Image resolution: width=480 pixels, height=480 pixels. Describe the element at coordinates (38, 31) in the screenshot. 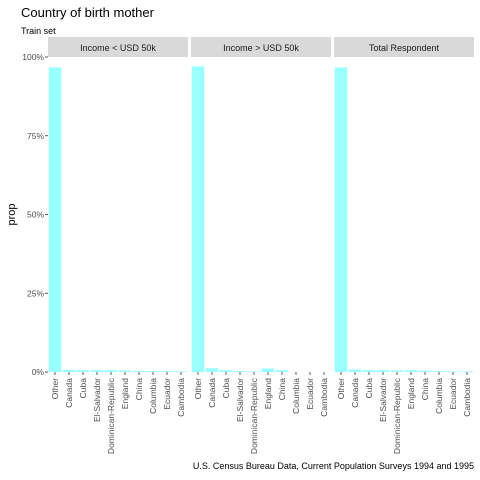

I see `chart-subtitle: Train set` at that location.